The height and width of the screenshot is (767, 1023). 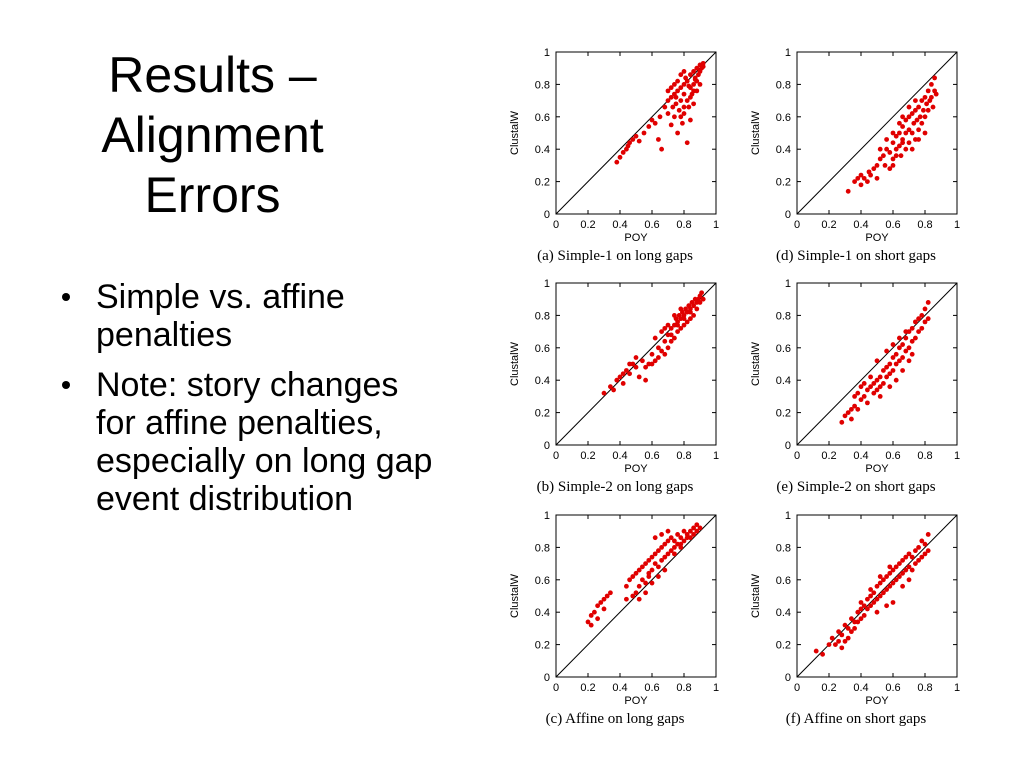 What do you see at coordinates (212, 195) in the screenshot?
I see `title-line-3: Errors` at bounding box center [212, 195].